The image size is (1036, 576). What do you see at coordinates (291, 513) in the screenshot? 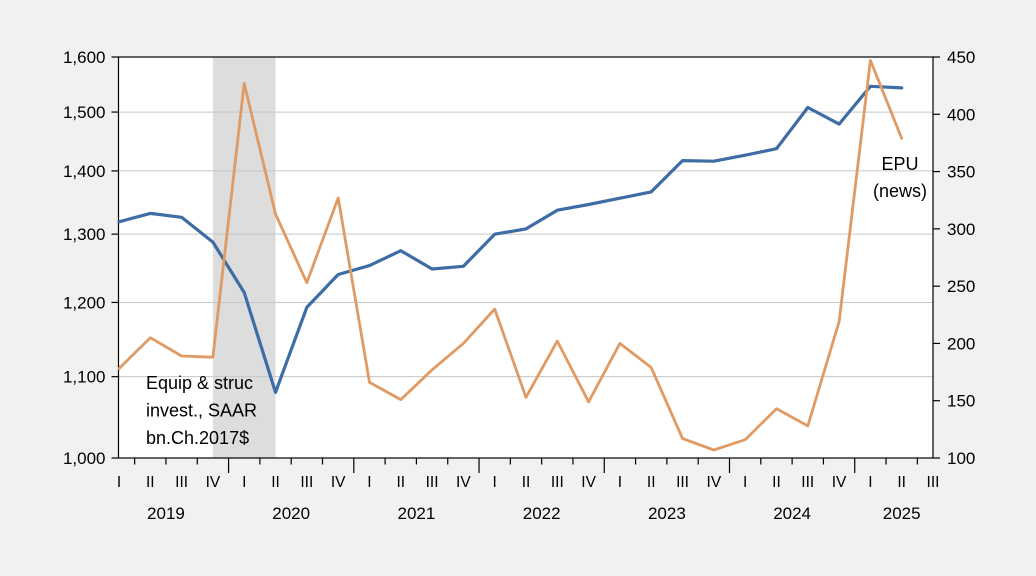
I see `year-label: 2020` at bounding box center [291, 513].